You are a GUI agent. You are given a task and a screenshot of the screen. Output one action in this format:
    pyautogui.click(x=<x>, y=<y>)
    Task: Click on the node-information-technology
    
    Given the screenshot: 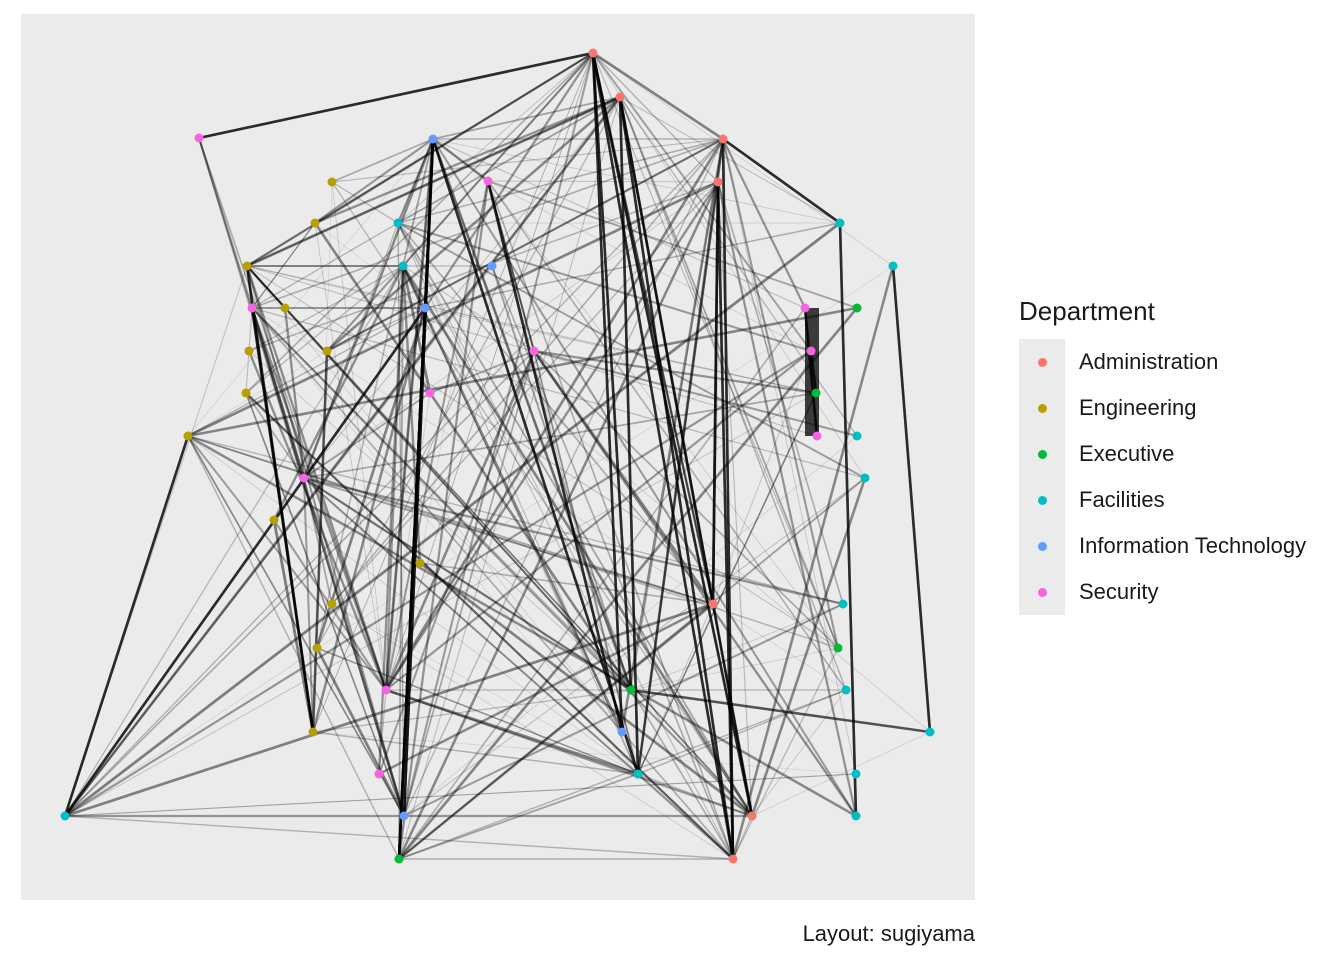 What is the action you would take?
    pyautogui.click(x=622, y=732)
    